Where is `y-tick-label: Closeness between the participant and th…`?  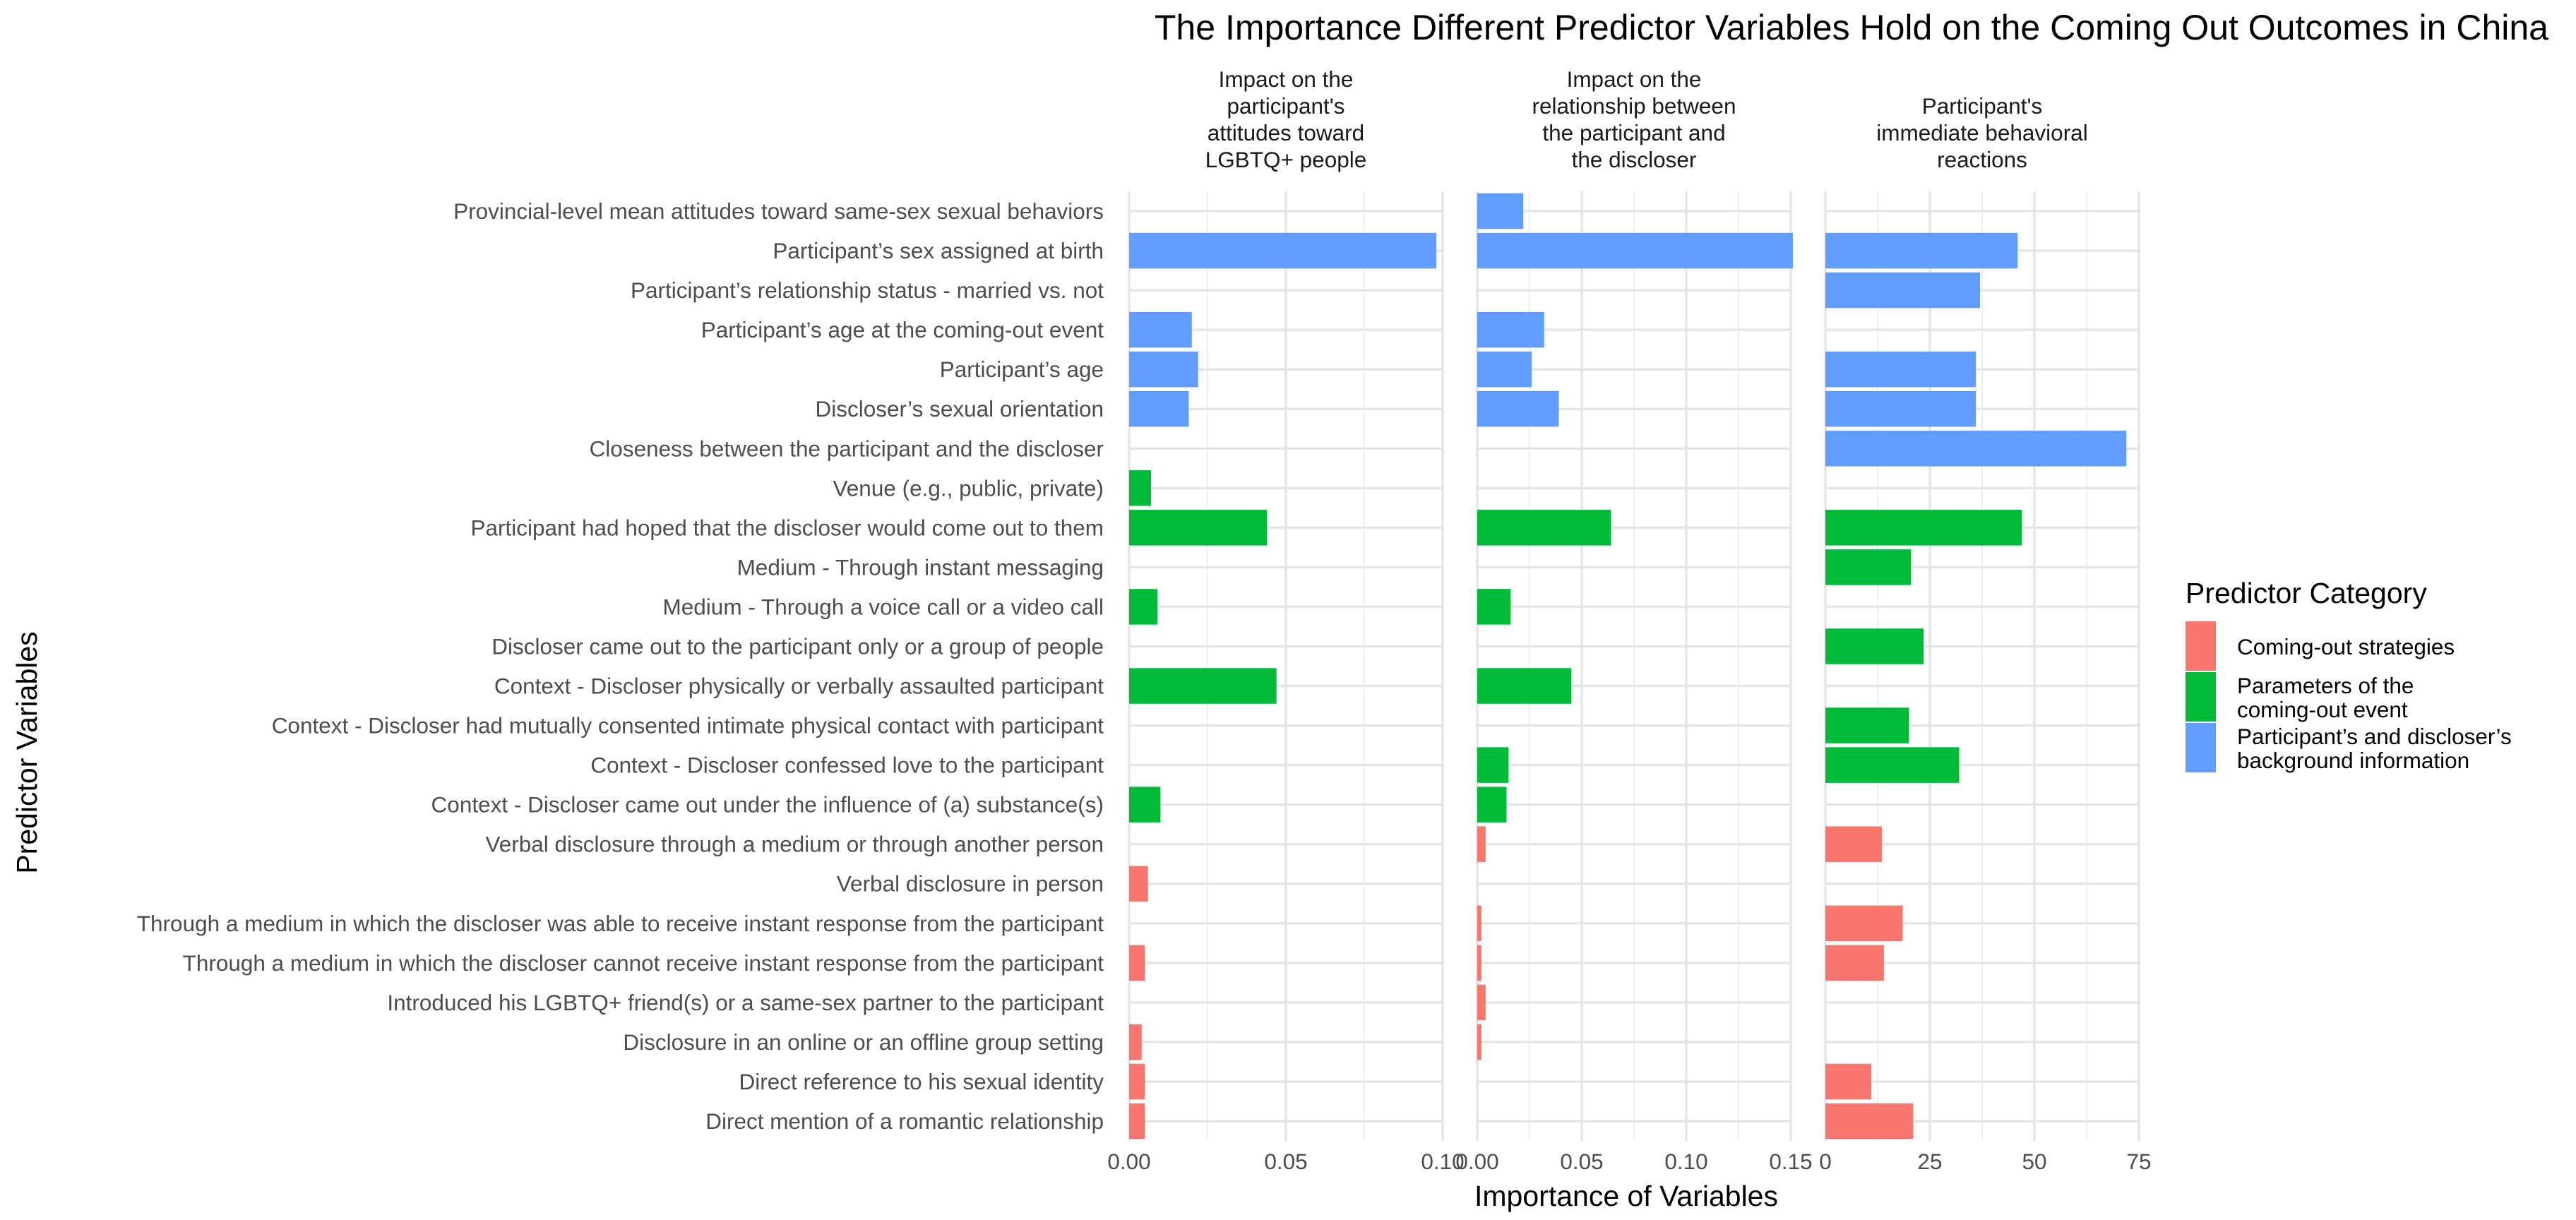
y-tick-label: Closeness between the participant and th… is located at coordinates (847, 448).